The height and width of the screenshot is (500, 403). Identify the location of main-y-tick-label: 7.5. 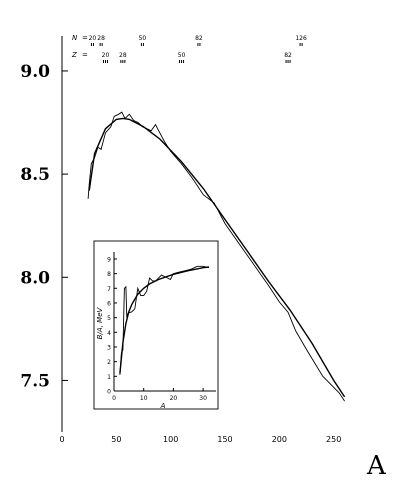
(35, 381).